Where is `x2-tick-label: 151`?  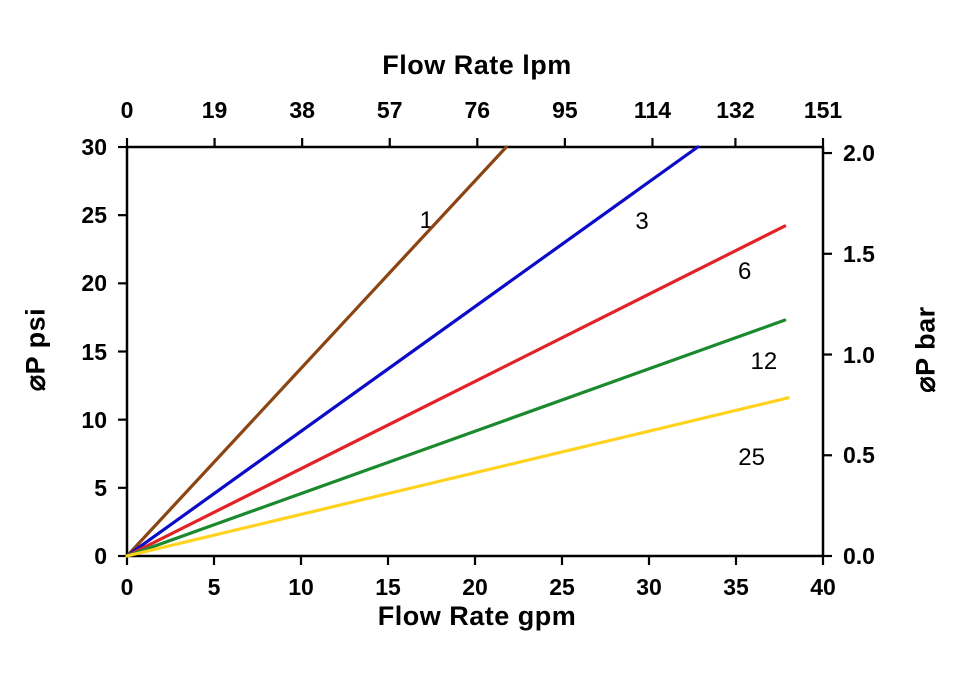 x2-tick-label: 151 is located at coordinates (823, 110).